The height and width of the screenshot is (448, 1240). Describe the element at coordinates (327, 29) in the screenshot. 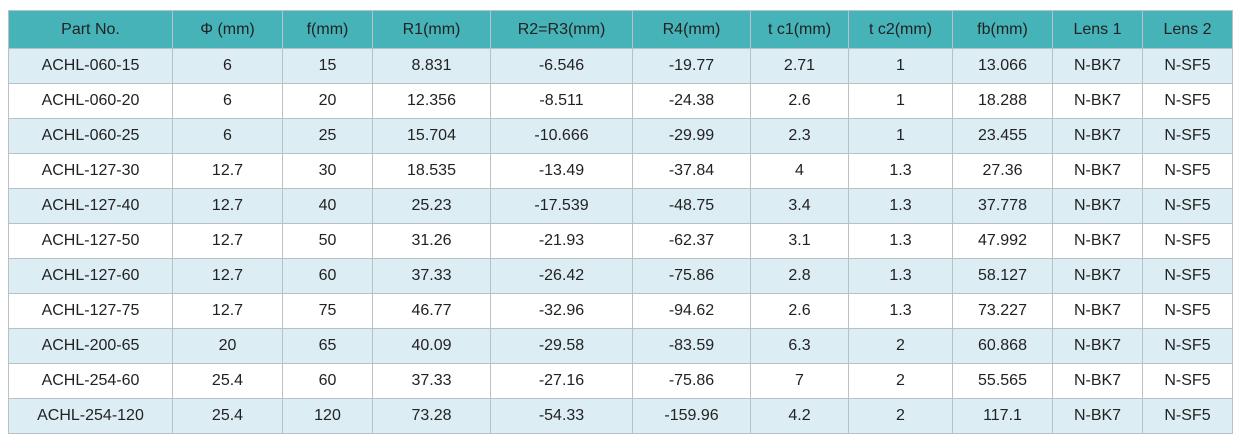

I see `header-cell: f(mm)` at that location.